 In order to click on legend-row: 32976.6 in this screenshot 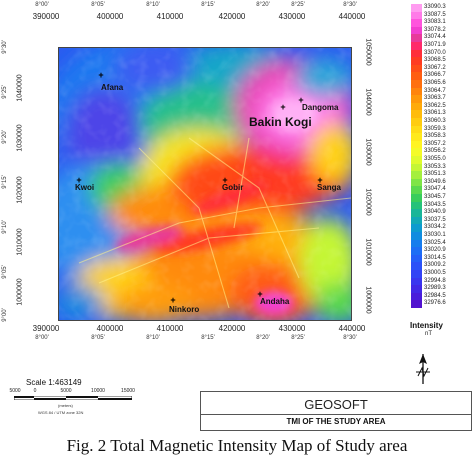, I will do `click(437, 304)`.